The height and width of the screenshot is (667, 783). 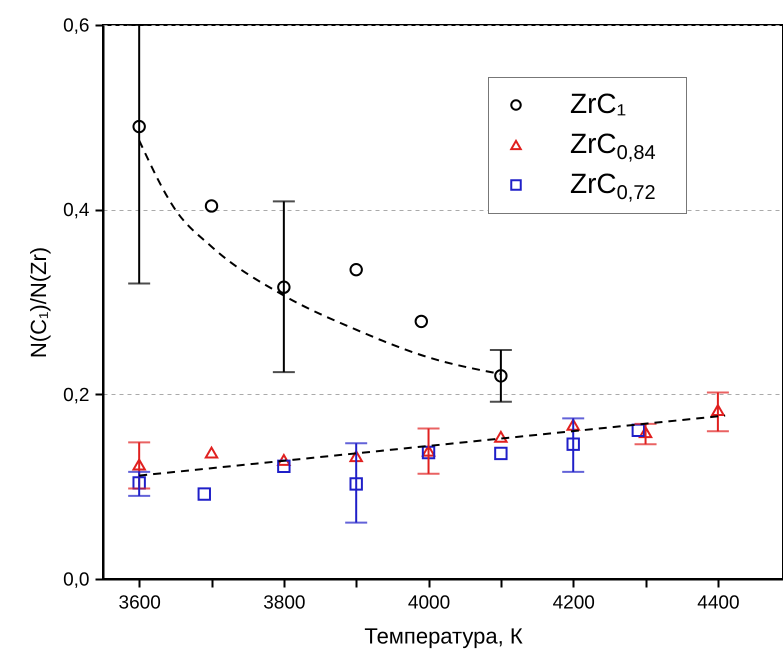 What do you see at coordinates (39, 302) in the screenshot?
I see `y-axis-title: N(C₁)/N(Zr)` at bounding box center [39, 302].